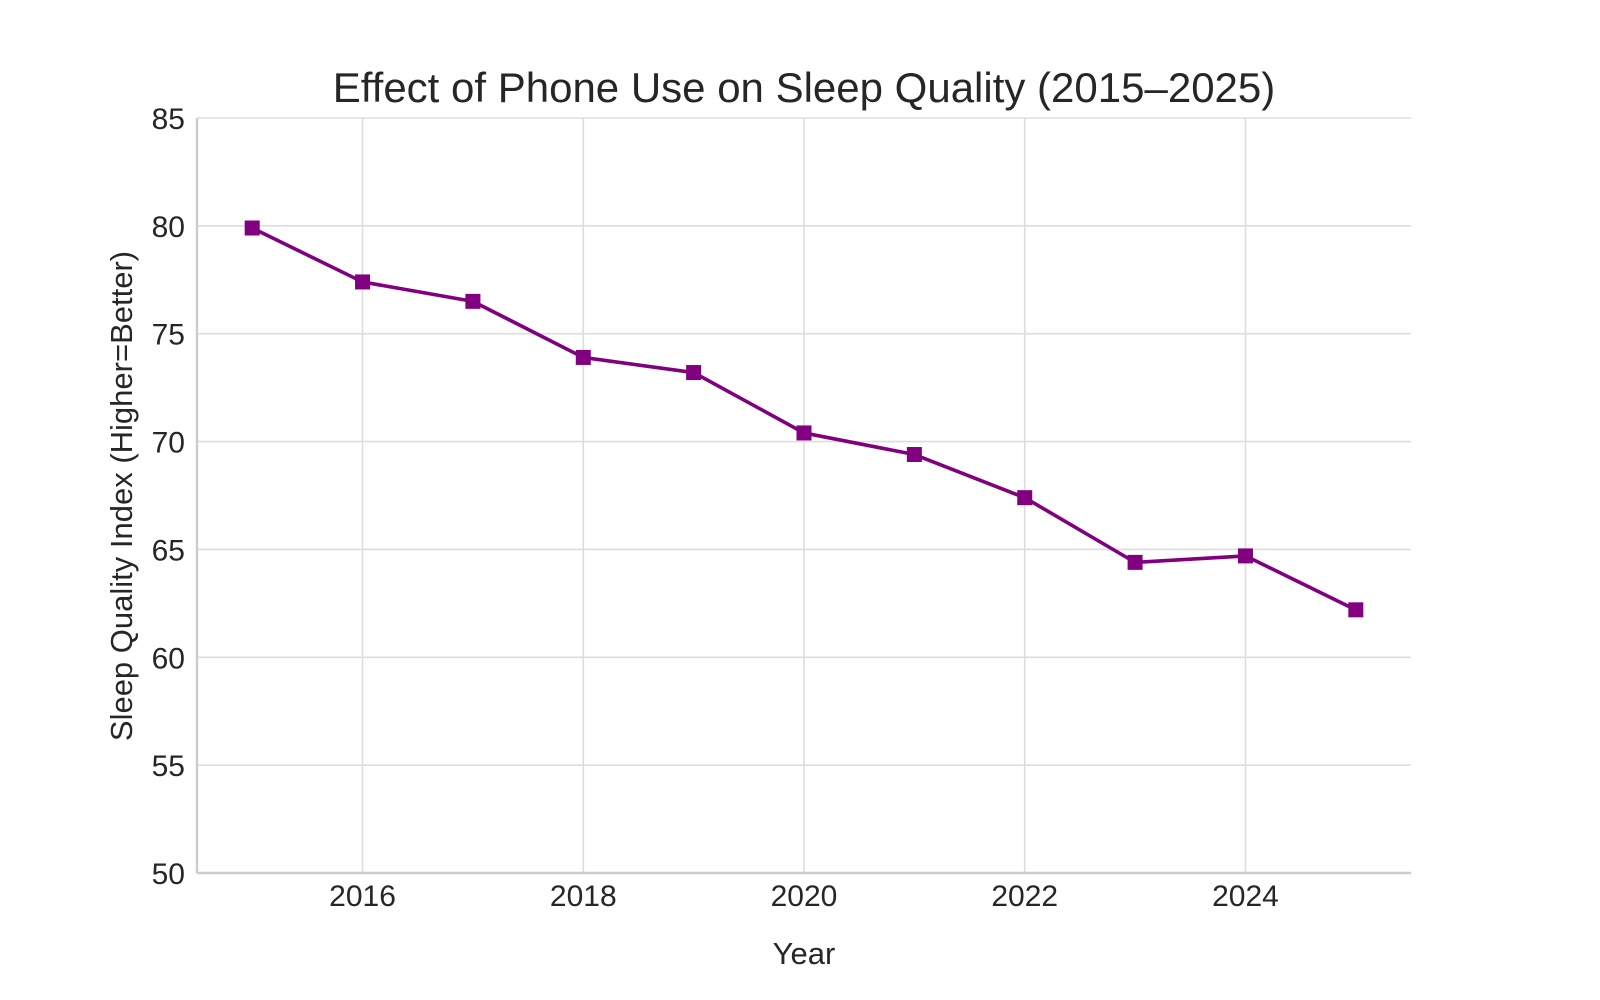 Image resolution: width=1600 pixels, height=1000 pixels. I want to click on x-tick-label: 2024, so click(1245, 896).